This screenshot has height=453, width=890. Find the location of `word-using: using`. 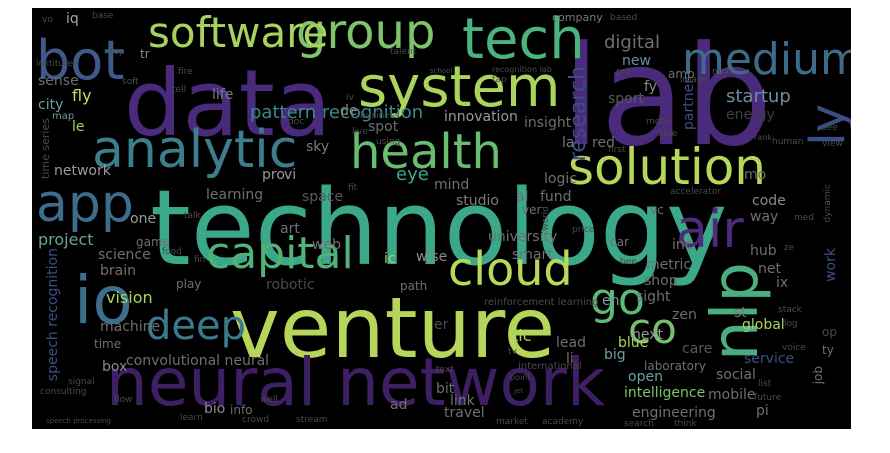

word-using: using is located at coordinates (388, 142).